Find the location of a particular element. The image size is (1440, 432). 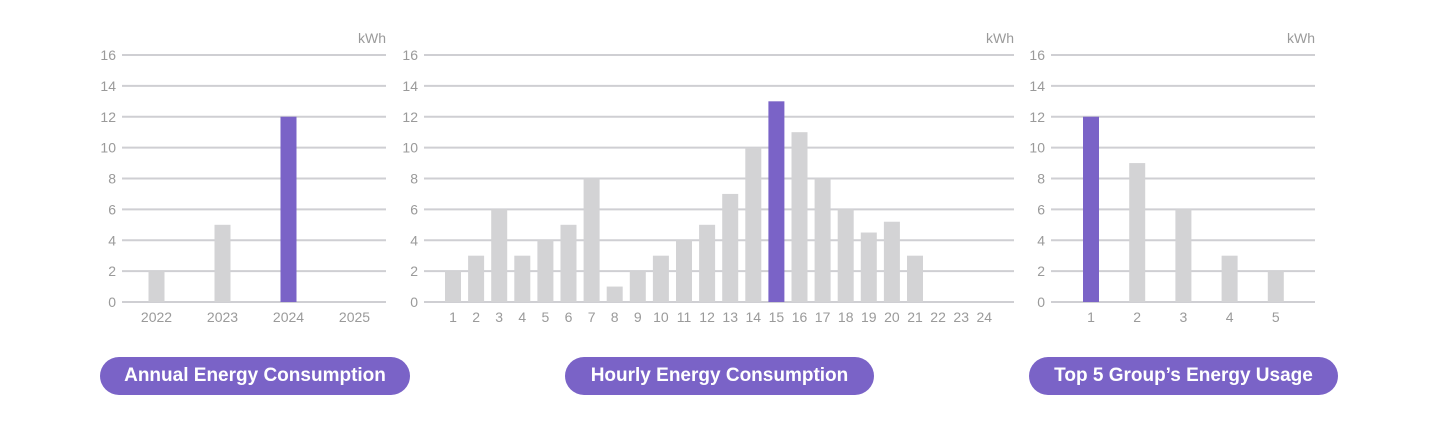

annual-y-tick-label: 0 is located at coordinates (112, 302).